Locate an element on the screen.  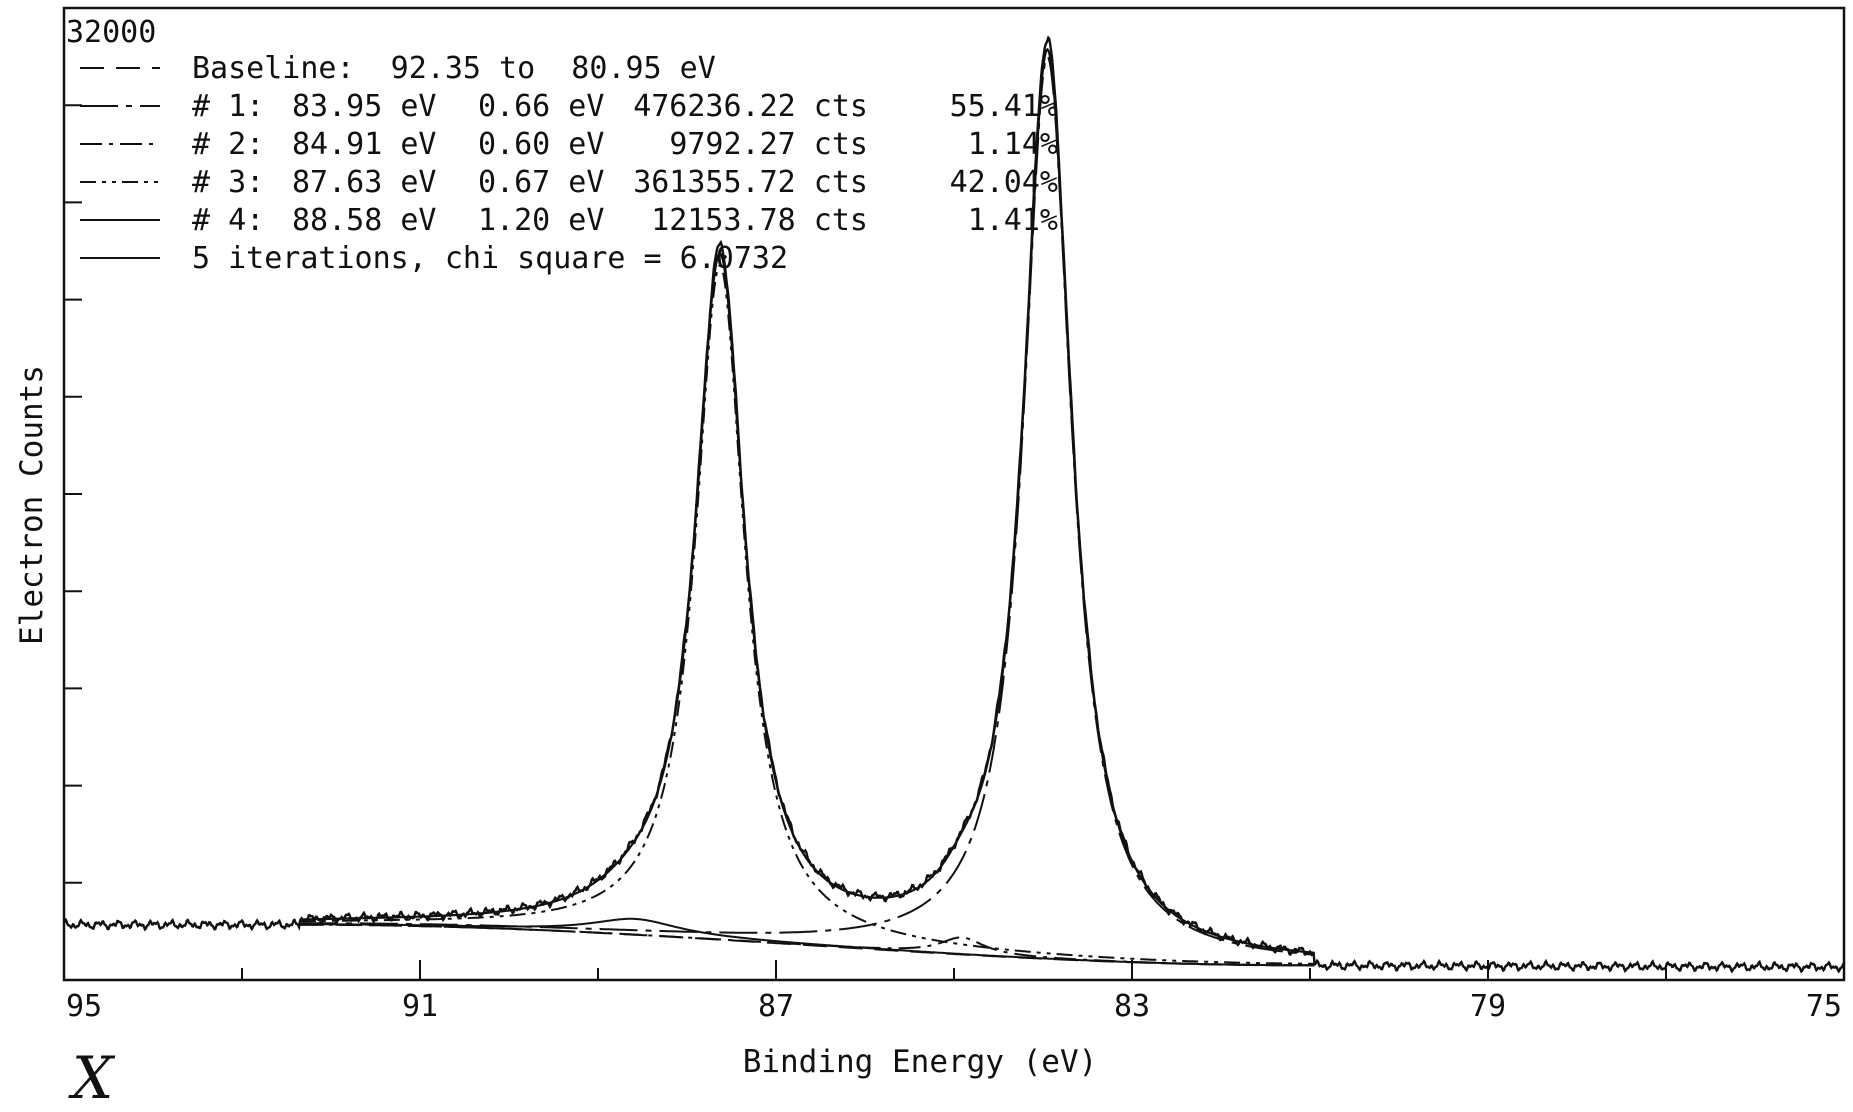
x-tick-label: 95 is located at coordinates (84, 1006).